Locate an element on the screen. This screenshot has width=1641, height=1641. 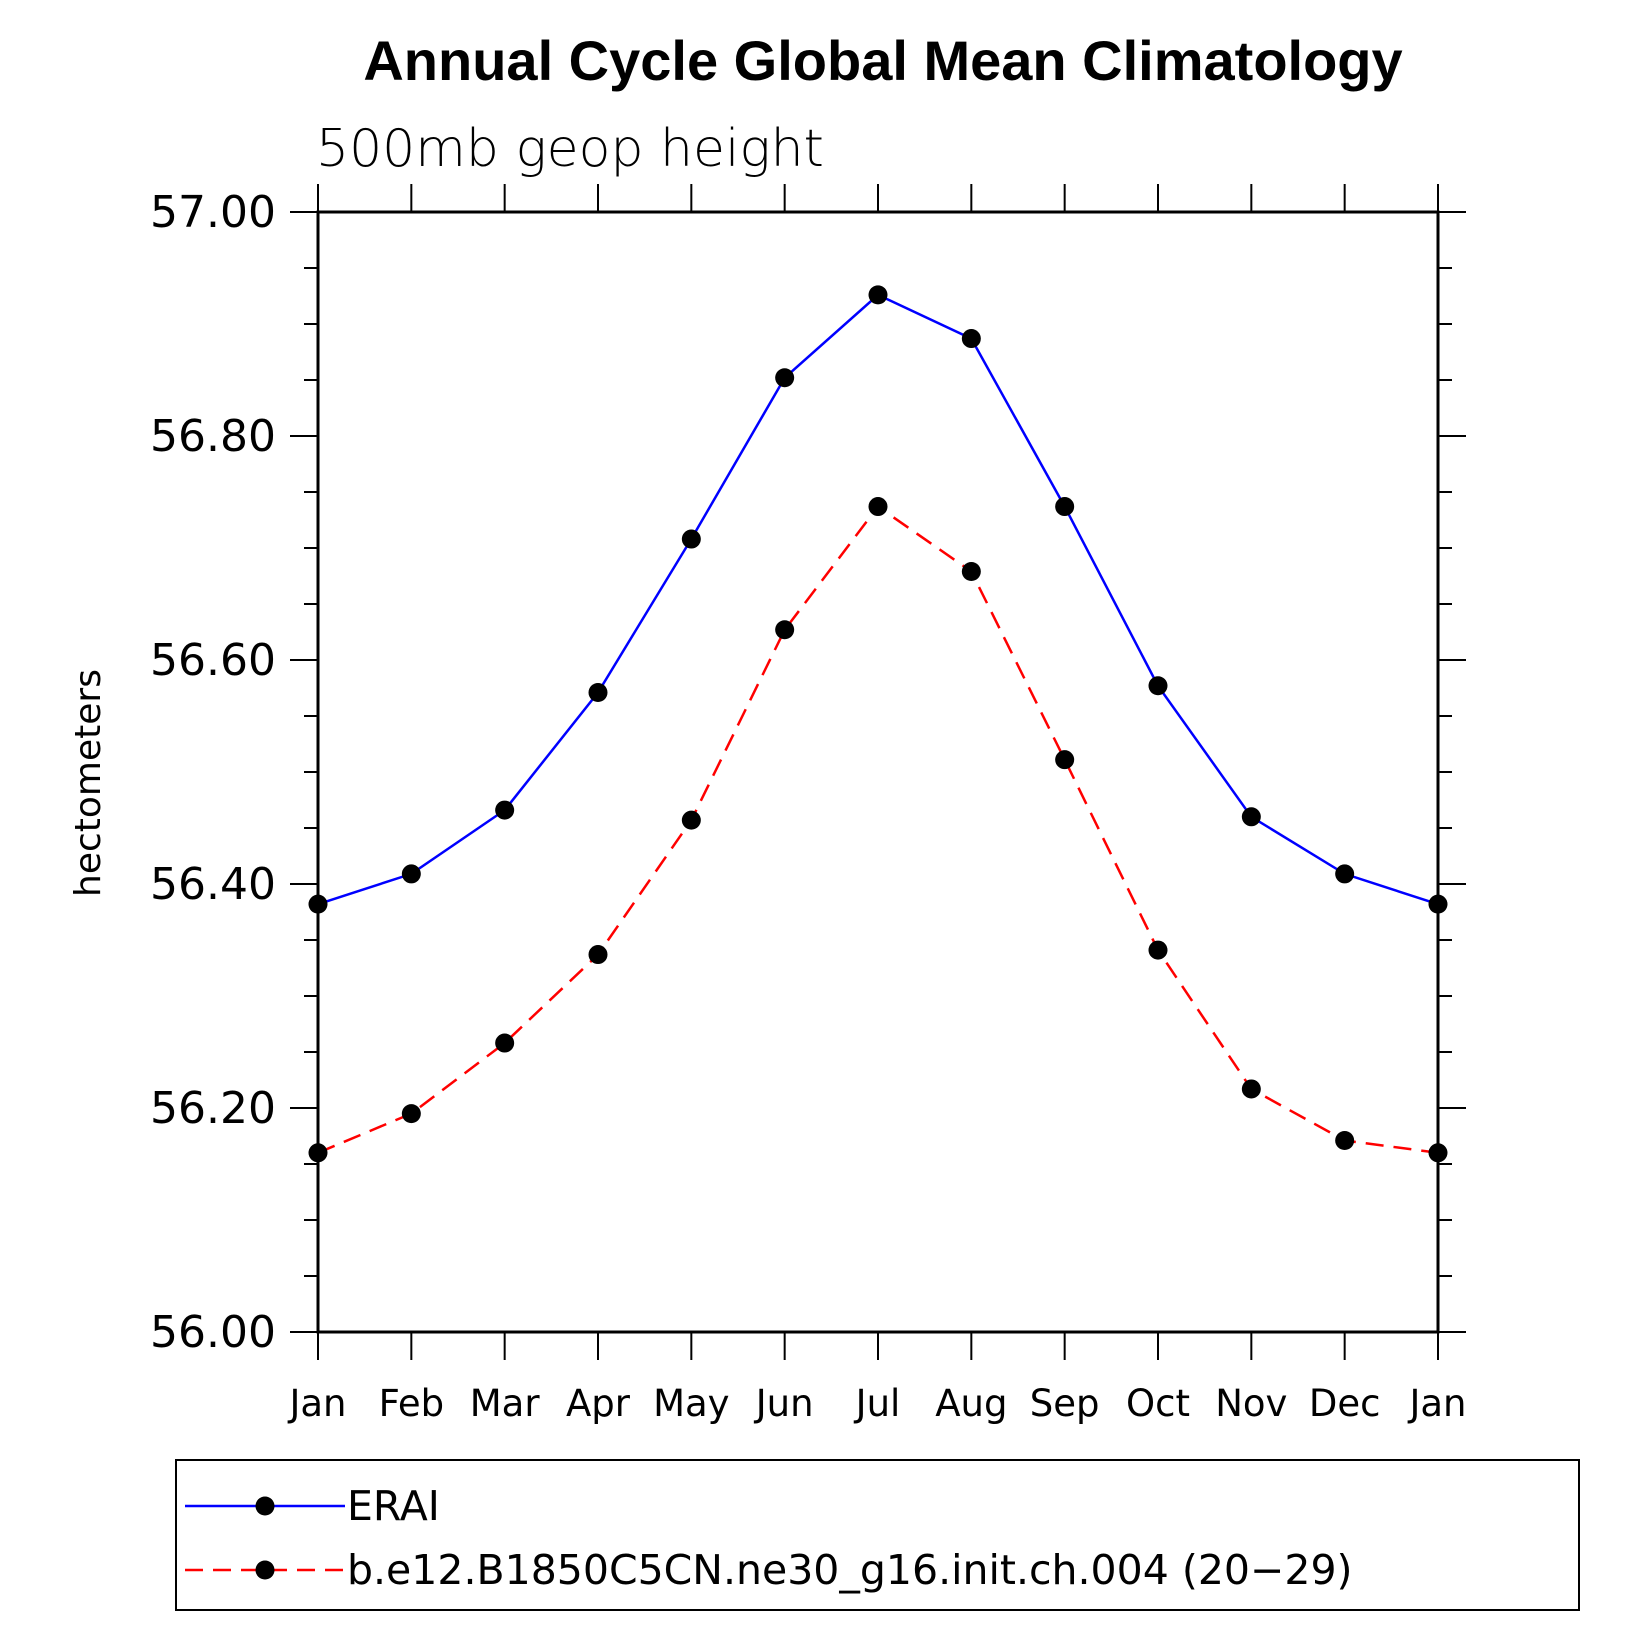
y-tick-labels: 56.00 56.20 56.40 56.60 56.80 57.00 is located at coordinates (213, 772).